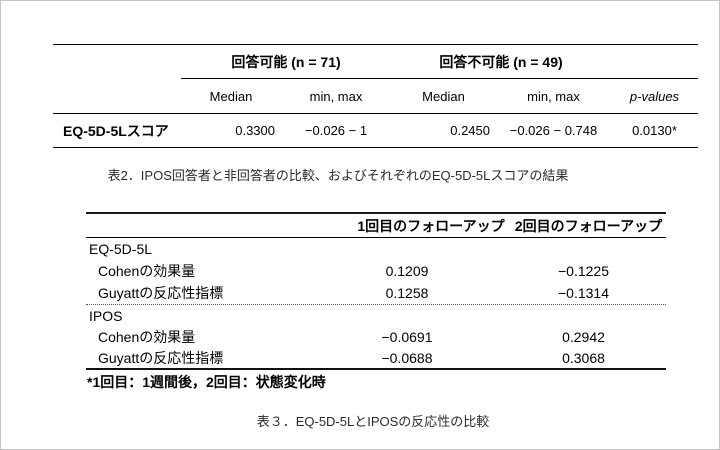 This screenshot has height=450, width=720. What do you see at coordinates (376, 337) in the screenshot?
I see `table2-row-ipos-cohen: Cohenの効果量 −0.0691 0.2942` at bounding box center [376, 337].